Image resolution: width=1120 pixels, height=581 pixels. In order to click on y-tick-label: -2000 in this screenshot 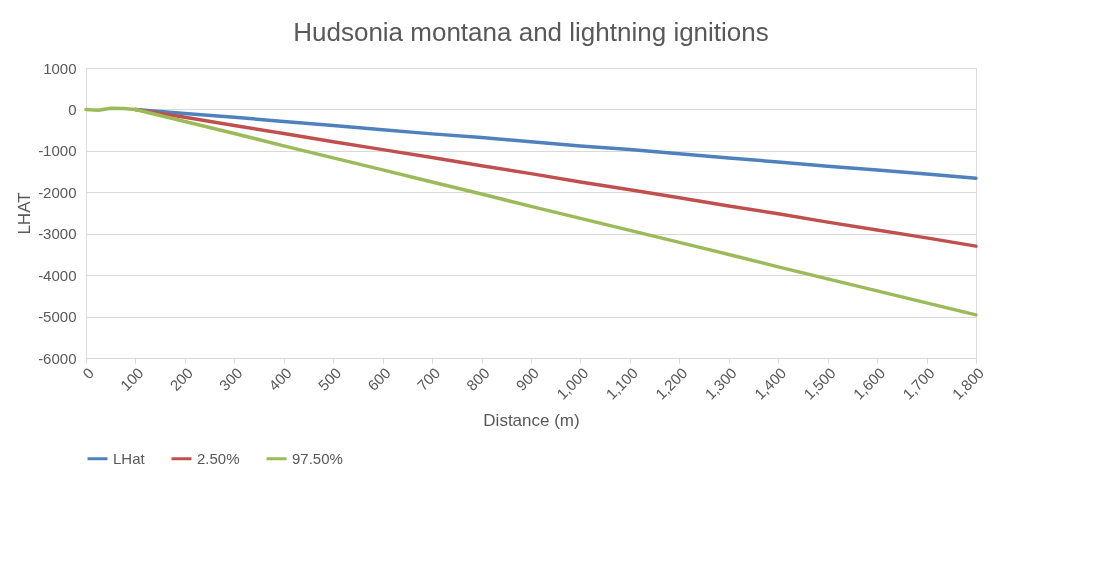, I will do `click(57, 192)`.